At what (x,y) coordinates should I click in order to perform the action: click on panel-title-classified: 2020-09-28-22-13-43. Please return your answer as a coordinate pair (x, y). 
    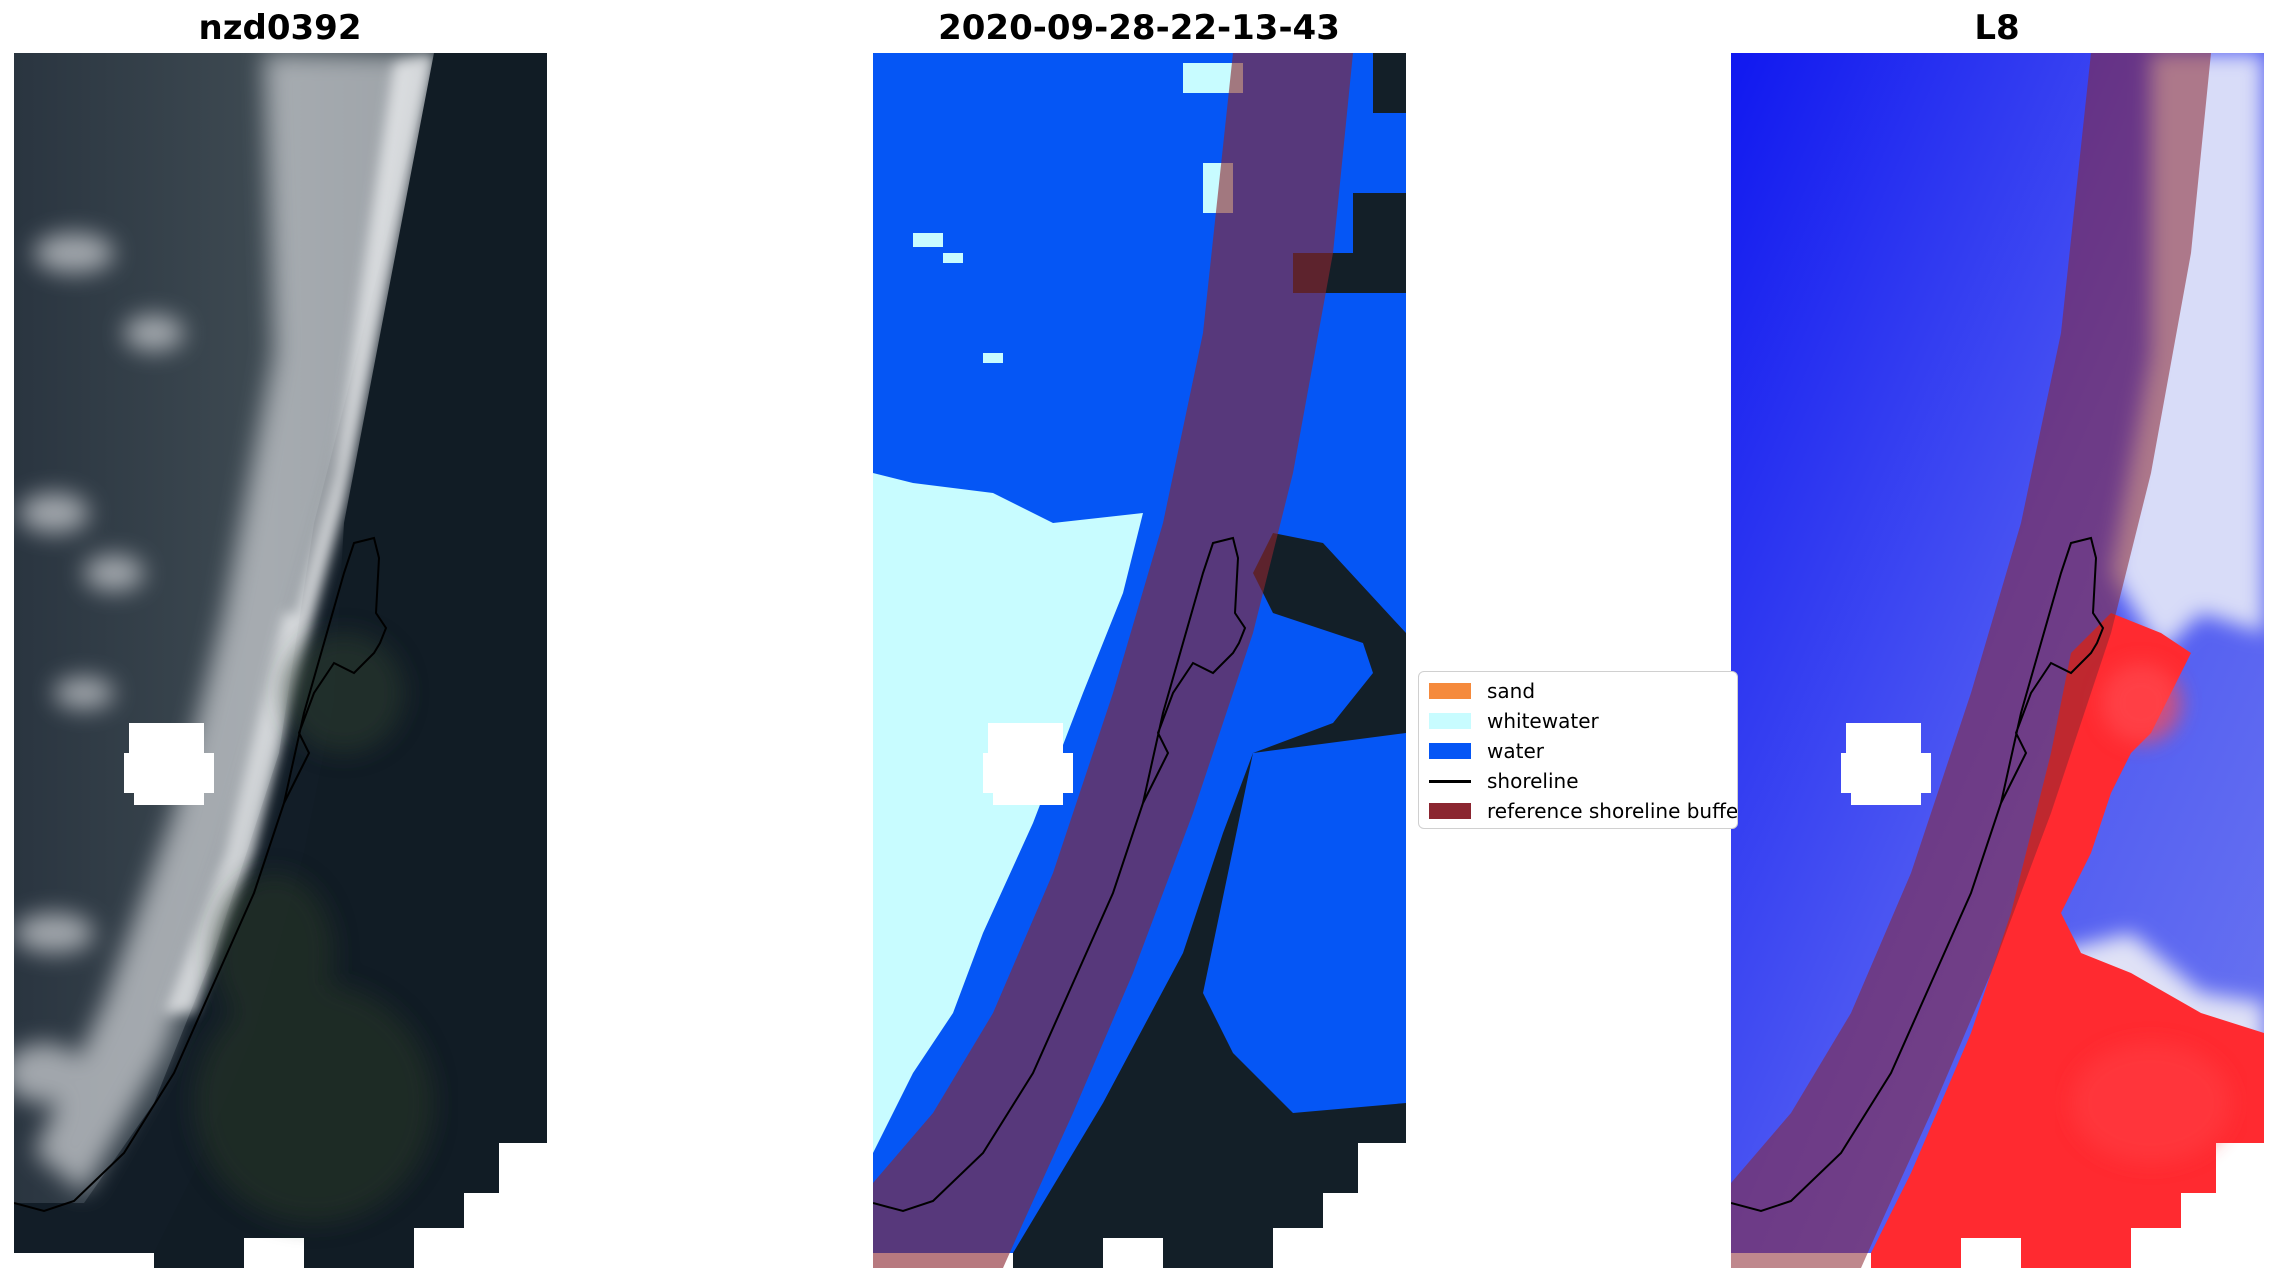
    Looking at the image, I should click on (1139, 28).